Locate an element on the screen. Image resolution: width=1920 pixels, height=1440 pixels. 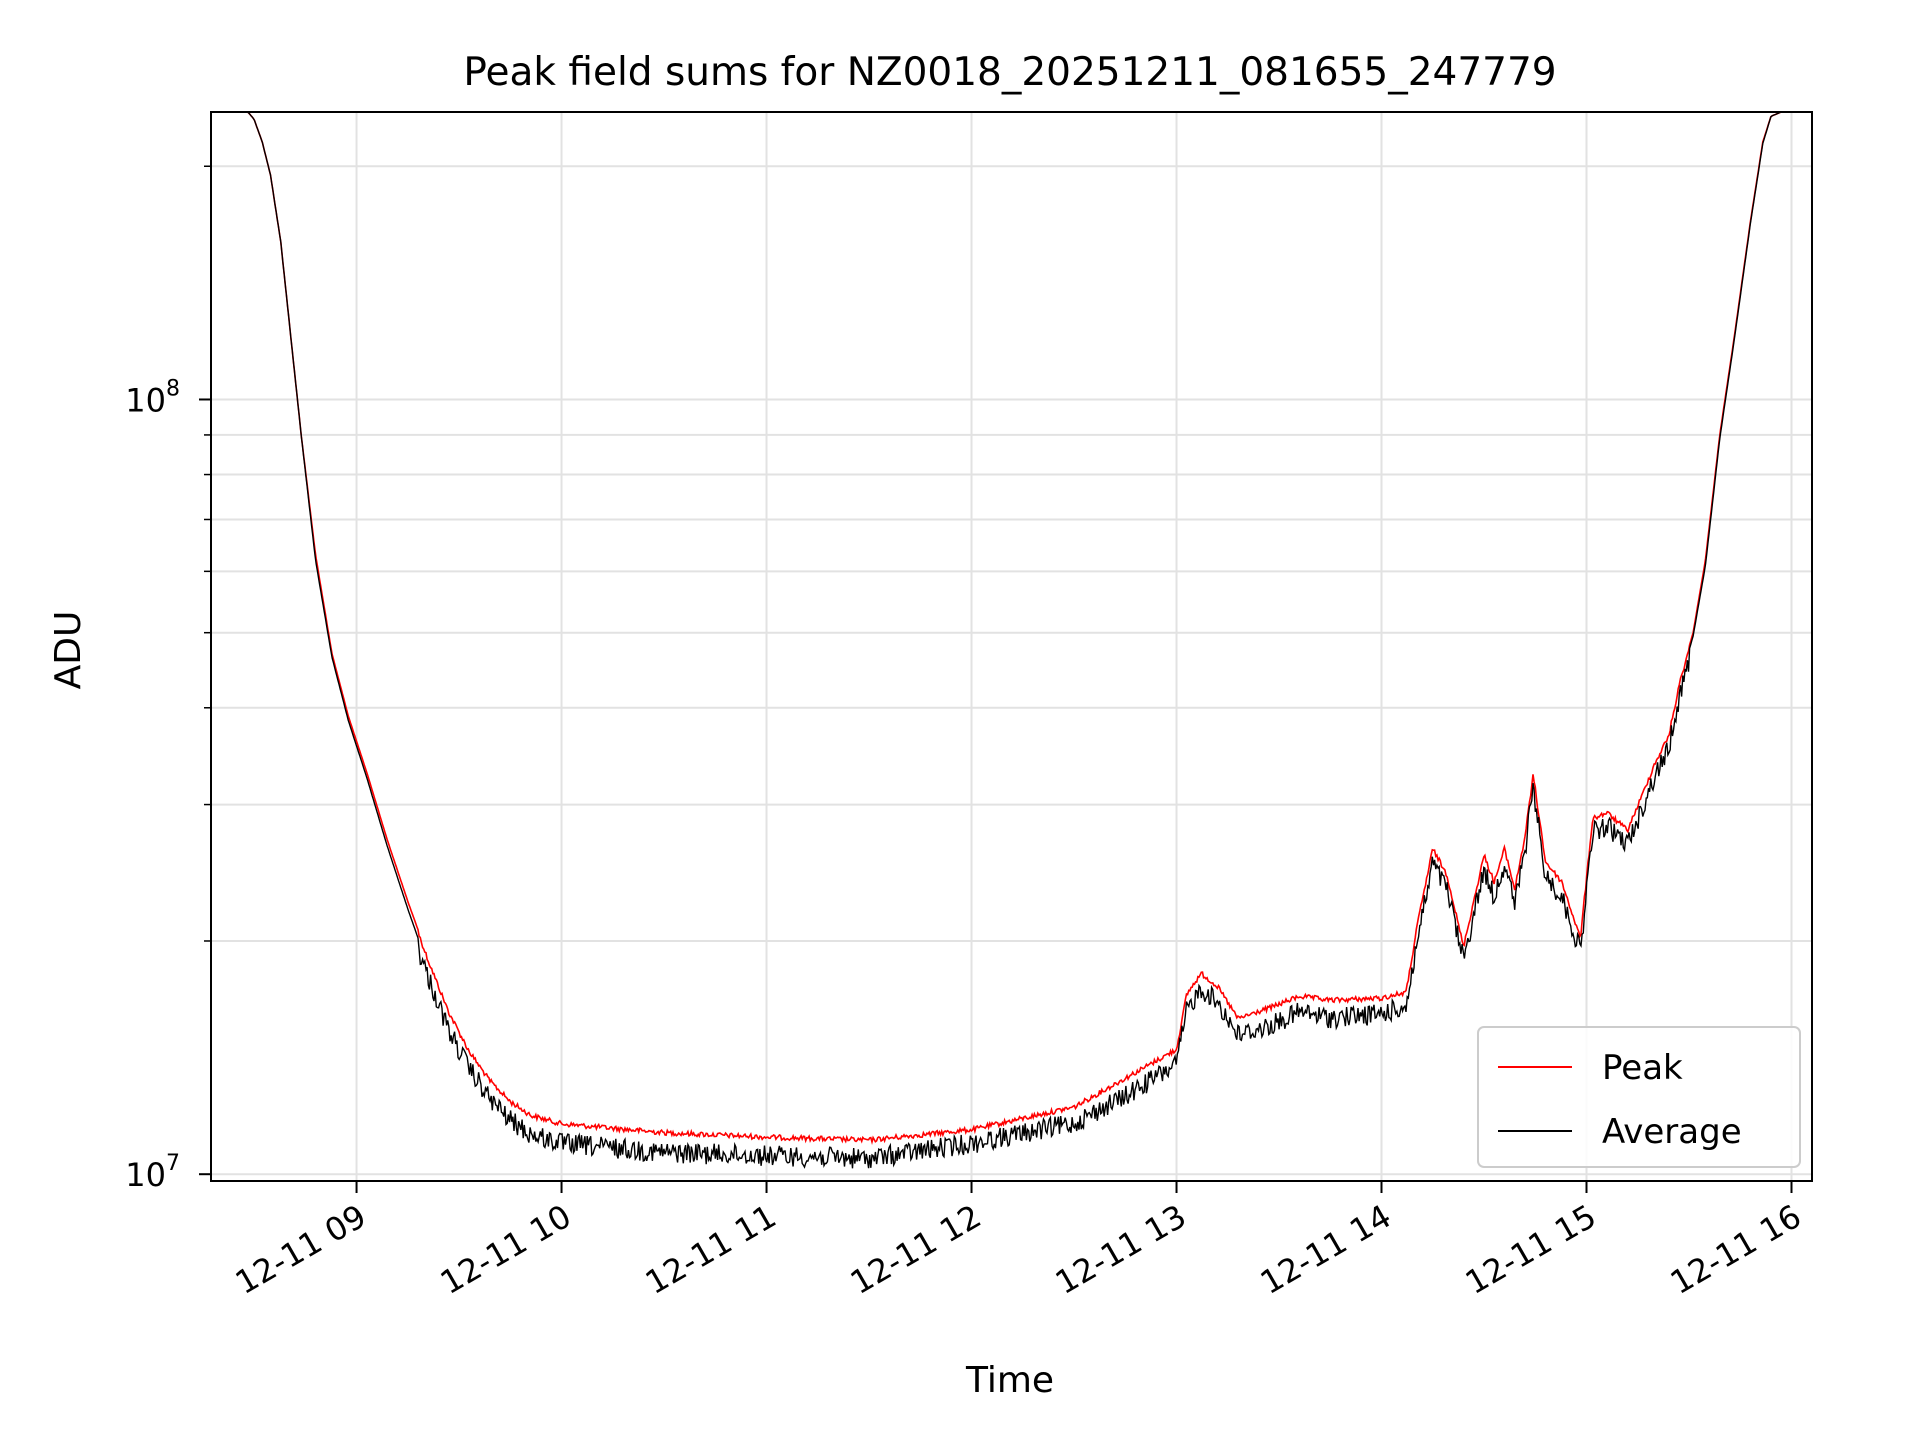
legend-label: Average is located at coordinates (1672, 1132).